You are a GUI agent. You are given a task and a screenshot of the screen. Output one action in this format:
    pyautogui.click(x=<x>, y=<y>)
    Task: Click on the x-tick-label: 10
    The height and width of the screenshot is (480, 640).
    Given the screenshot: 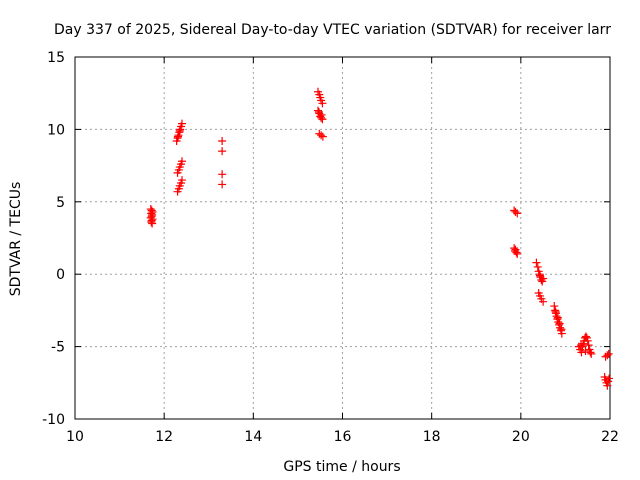 What is the action you would take?
    pyautogui.click(x=75, y=437)
    